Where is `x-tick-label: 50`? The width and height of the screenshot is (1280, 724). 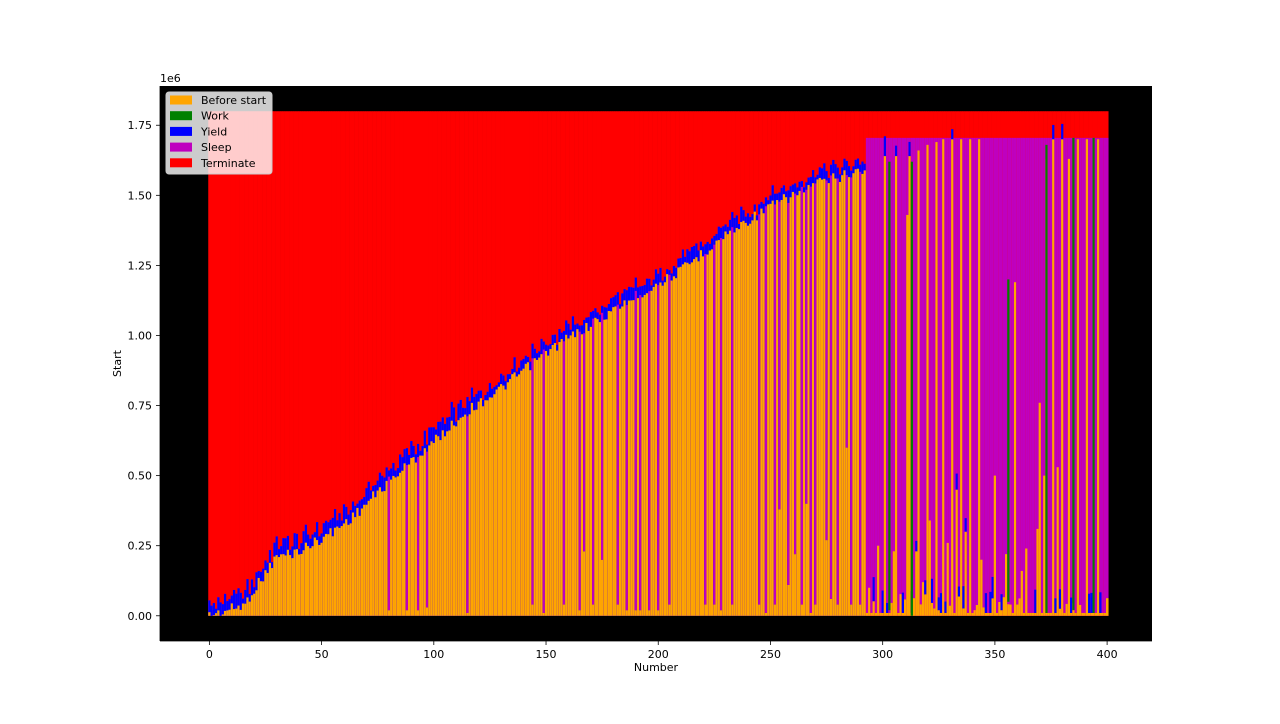 x-tick-label: 50 is located at coordinates (322, 654).